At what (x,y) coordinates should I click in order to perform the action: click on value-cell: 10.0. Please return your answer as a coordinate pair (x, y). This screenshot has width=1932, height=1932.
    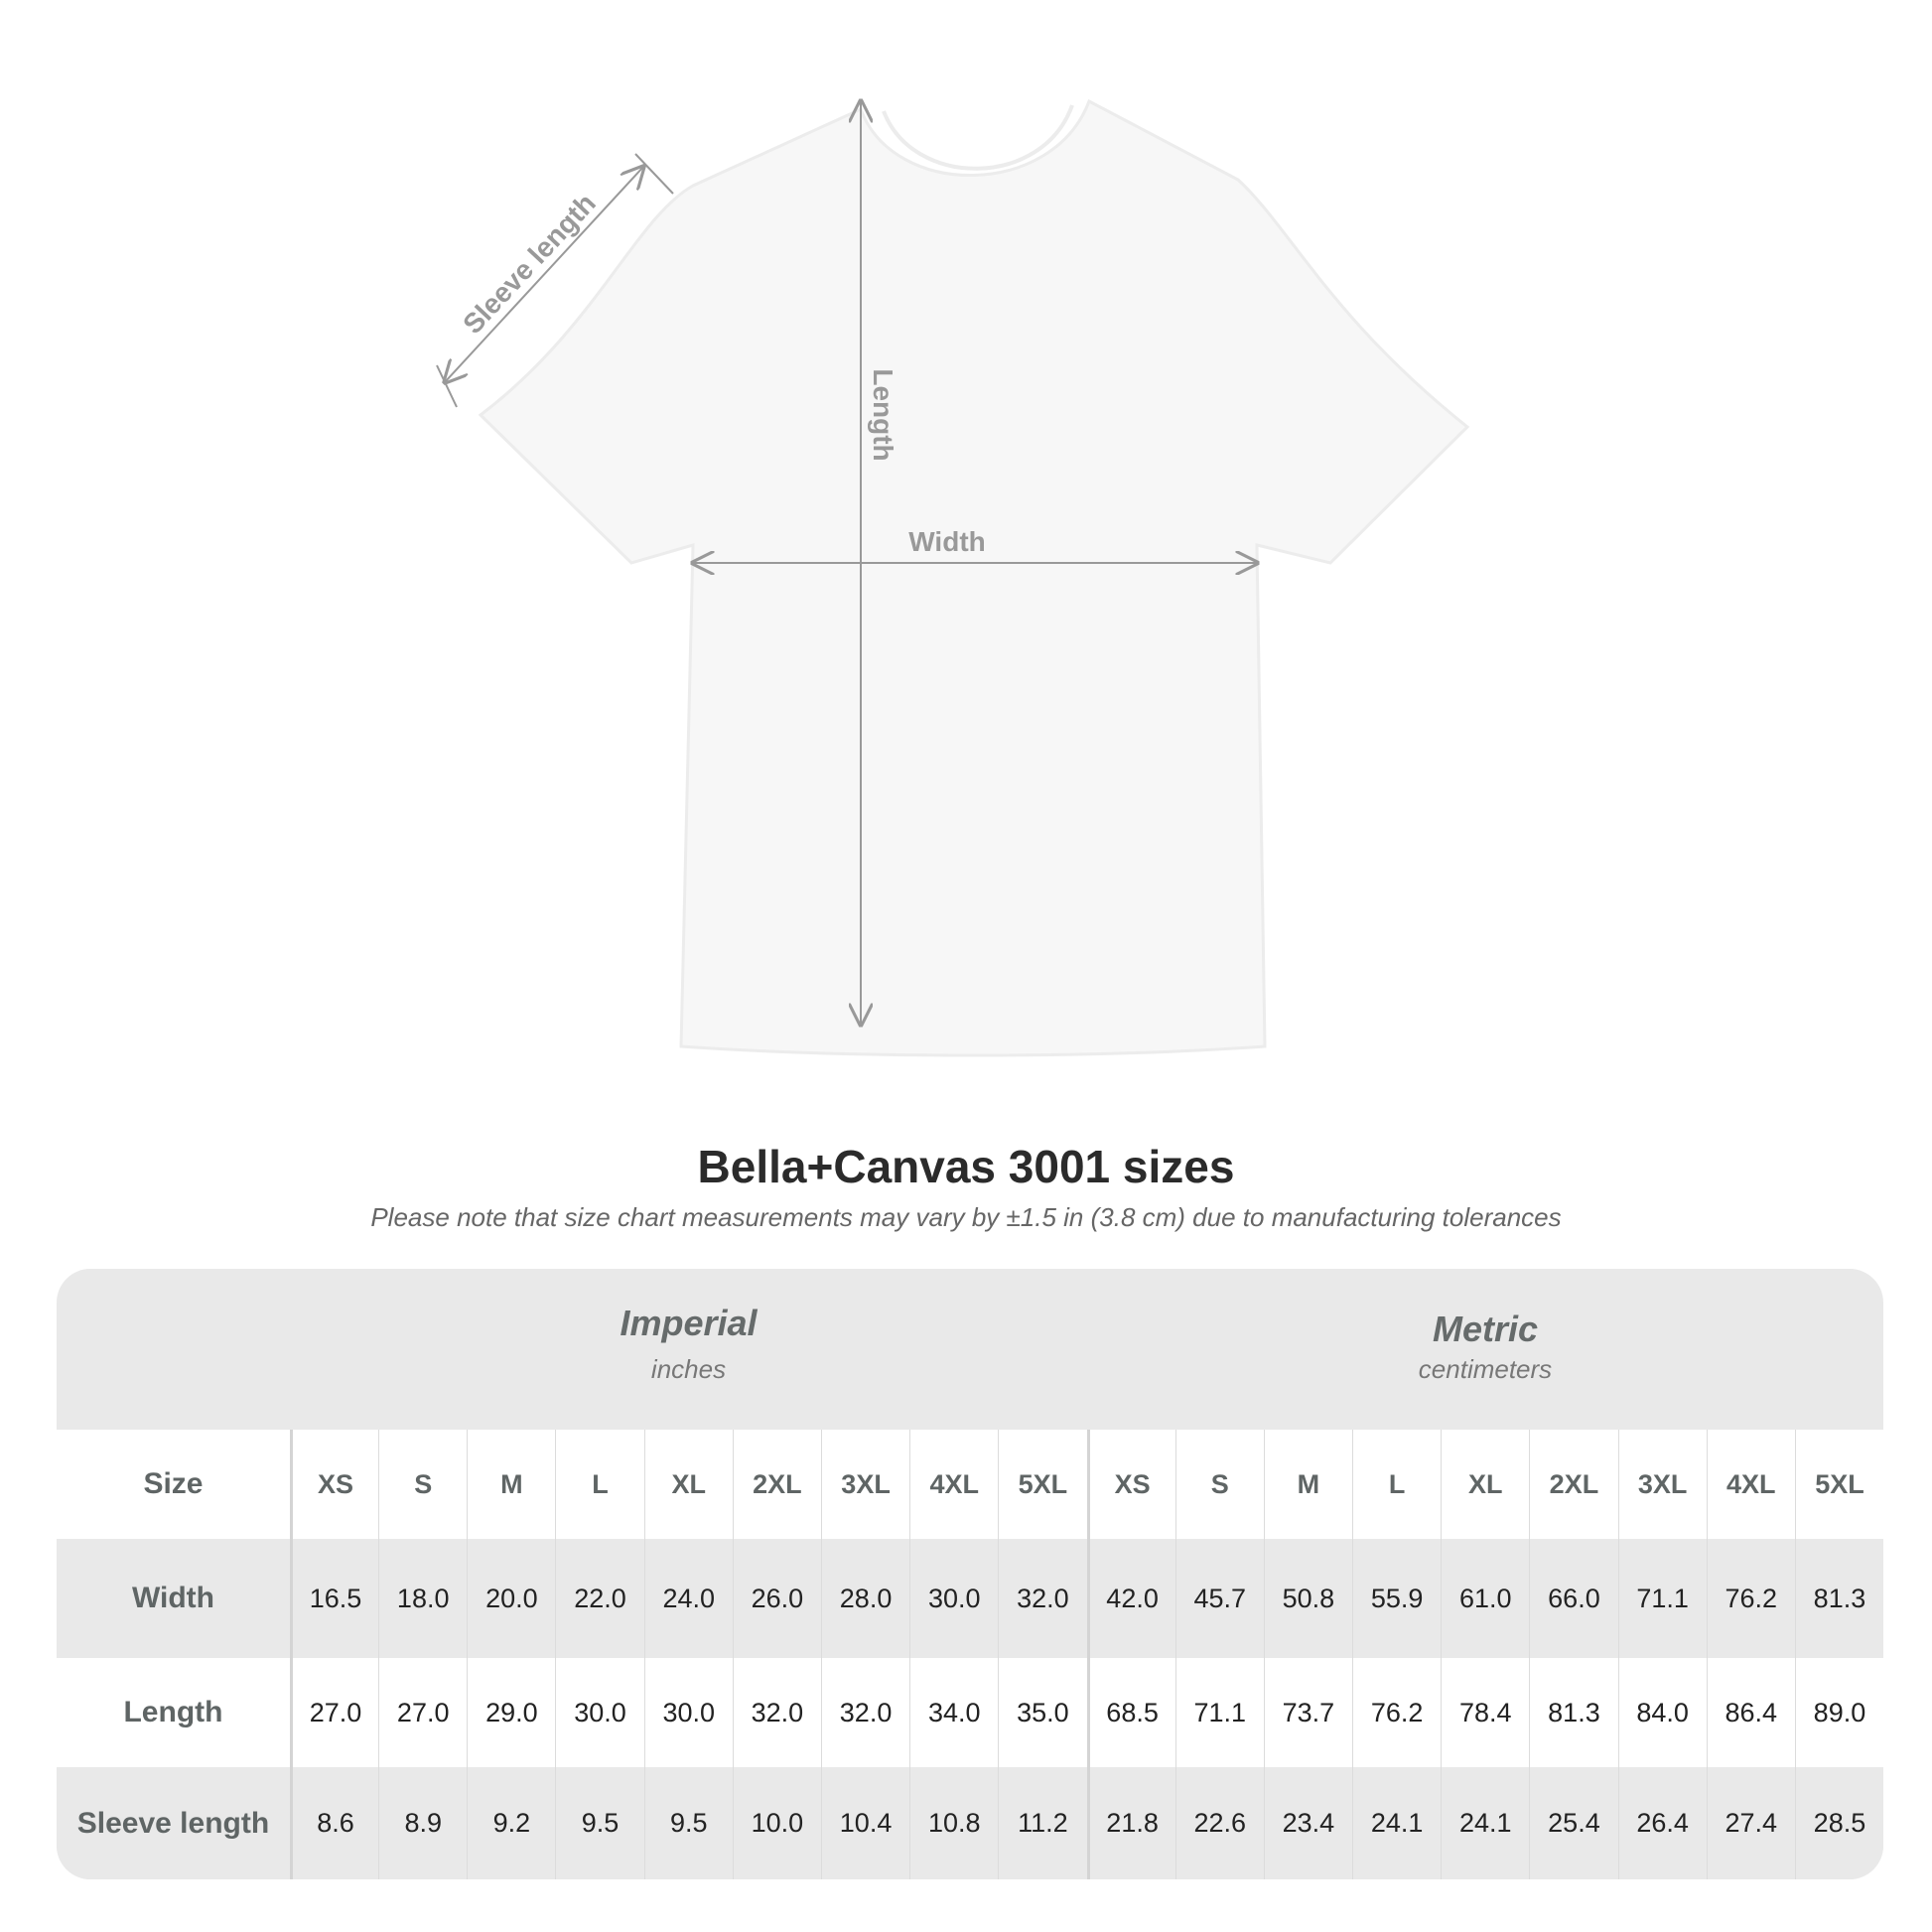
    Looking at the image, I should click on (776, 1823).